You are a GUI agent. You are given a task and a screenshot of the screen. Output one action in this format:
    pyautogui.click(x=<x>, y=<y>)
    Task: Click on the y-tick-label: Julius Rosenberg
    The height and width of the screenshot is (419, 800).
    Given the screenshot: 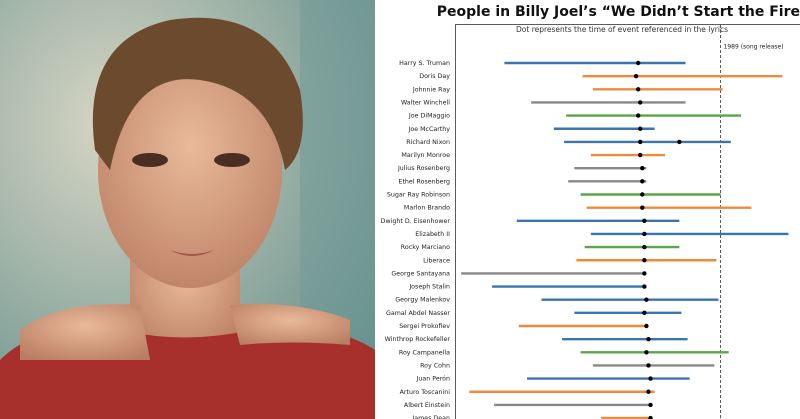 What is the action you would take?
    pyautogui.click(x=423, y=168)
    